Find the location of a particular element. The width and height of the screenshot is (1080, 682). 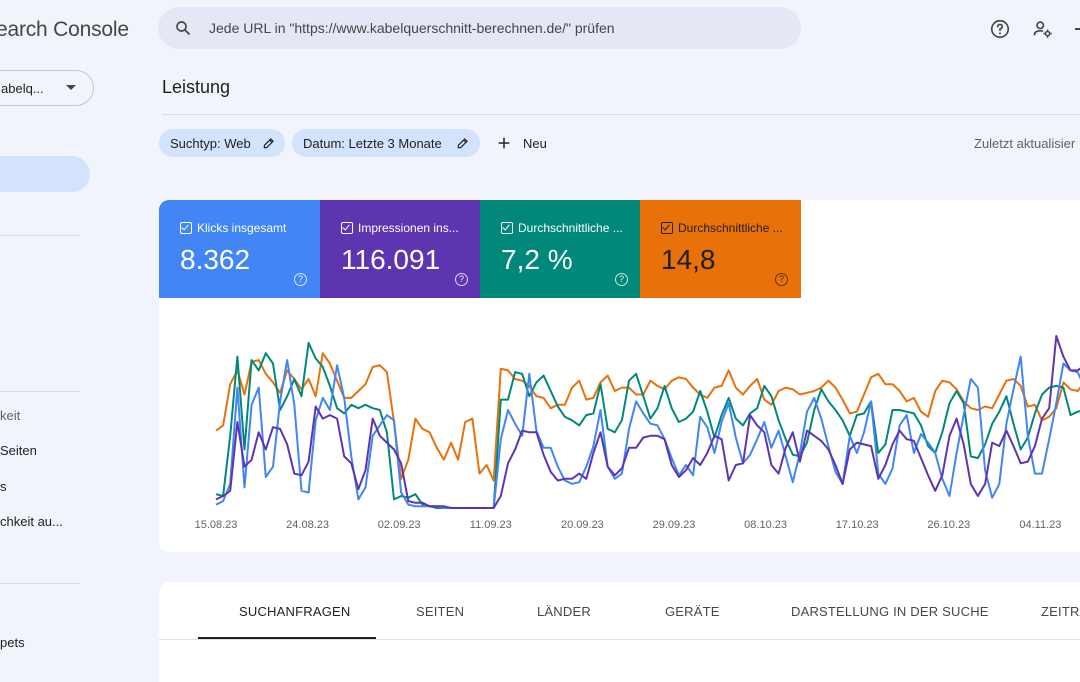

tab-zeitraeume: ZEITRÄ is located at coordinates (1060, 611).